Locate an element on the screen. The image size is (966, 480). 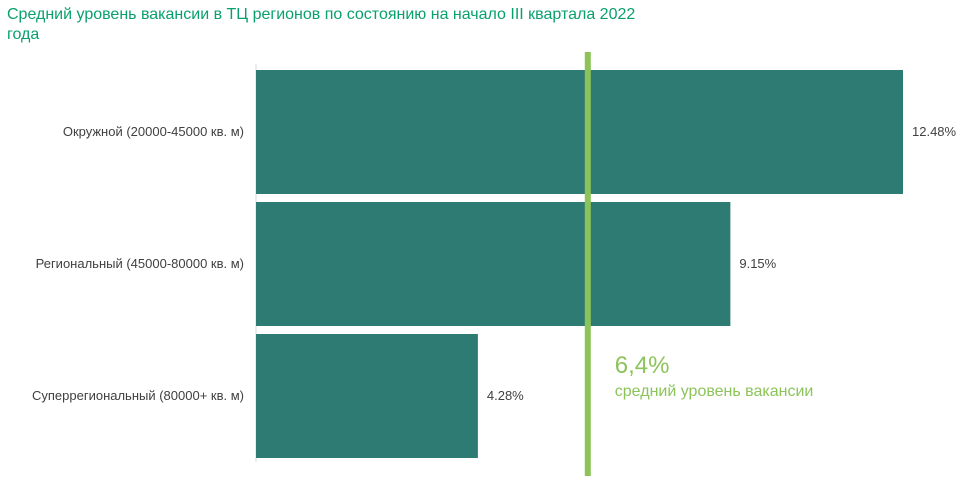
value-label-1: 9.15% is located at coordinates (757, 263).